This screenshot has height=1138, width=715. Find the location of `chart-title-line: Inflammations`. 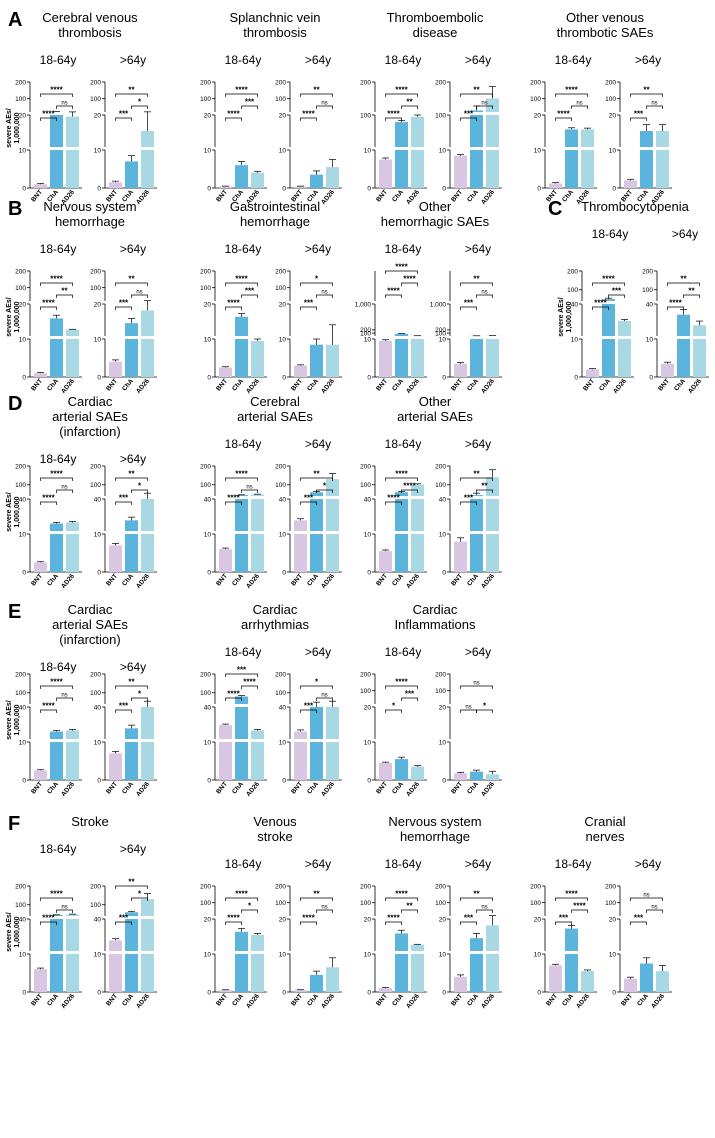

chart-title-line: Inflammations is located at coordinates (435, 624).